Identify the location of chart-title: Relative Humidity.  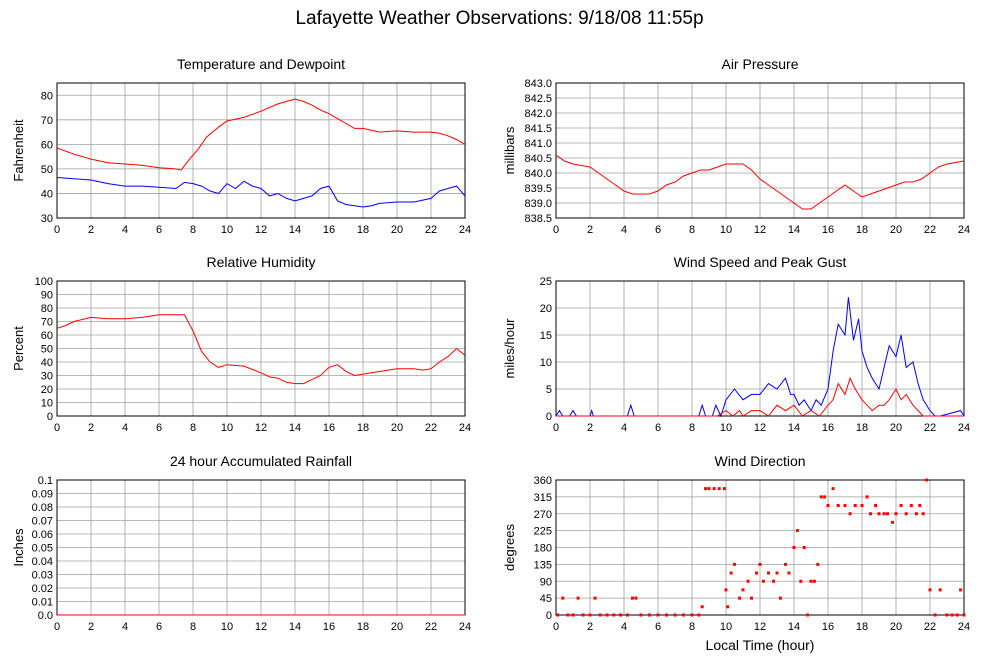
(261, 262).